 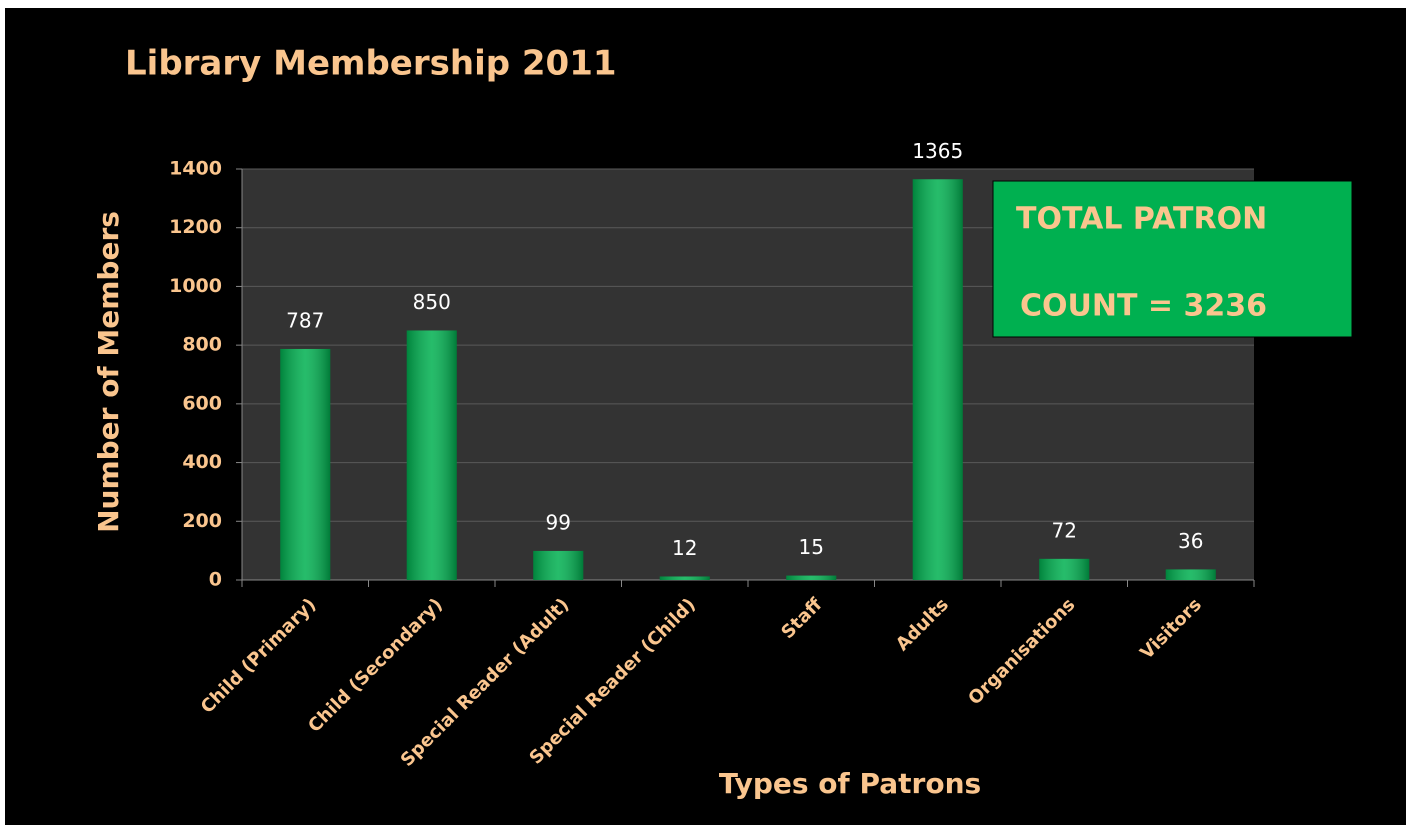 What do you see at coordinates (108, 372) in the screenshot?
I see `y-axis-label: Number of Members` at bounding box center [108, 372].